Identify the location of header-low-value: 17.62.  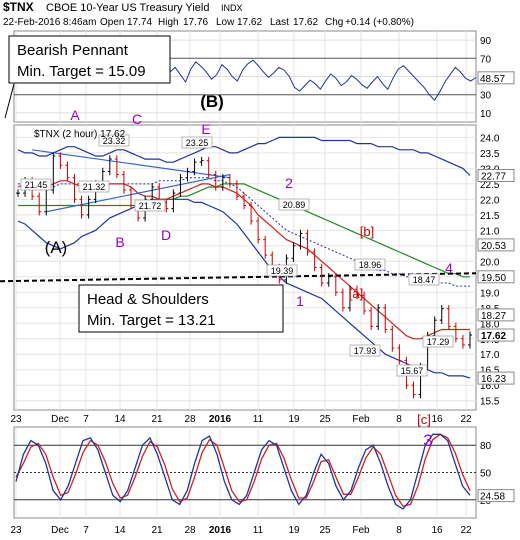
(249, 22).